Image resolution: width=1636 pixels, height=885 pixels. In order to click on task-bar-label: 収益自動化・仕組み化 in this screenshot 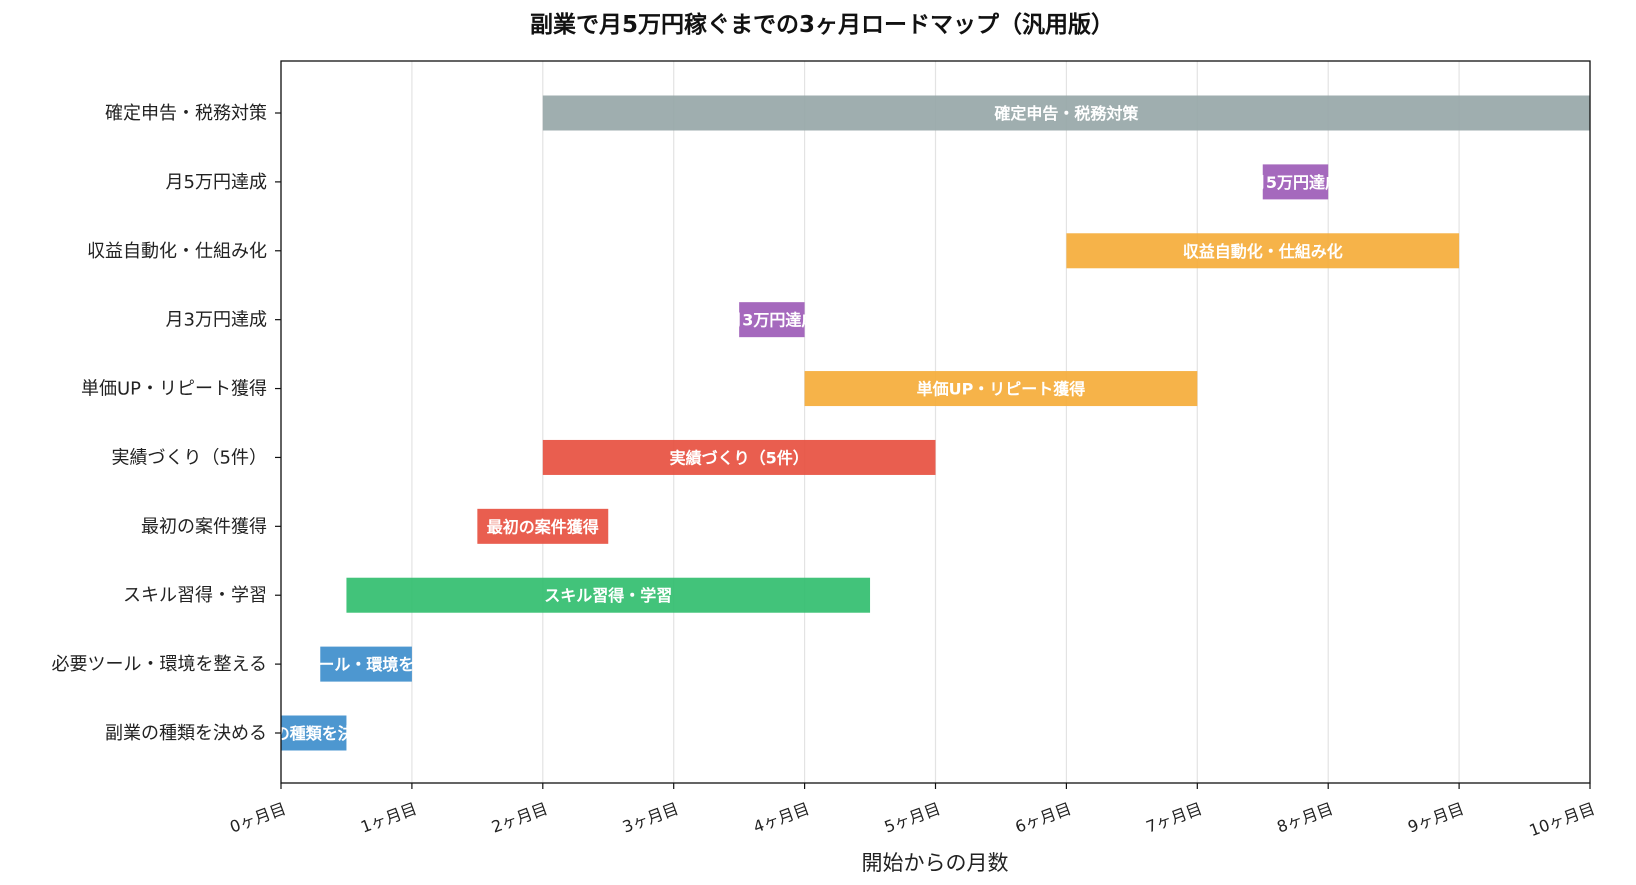, I will do `click(1263, 251)`.